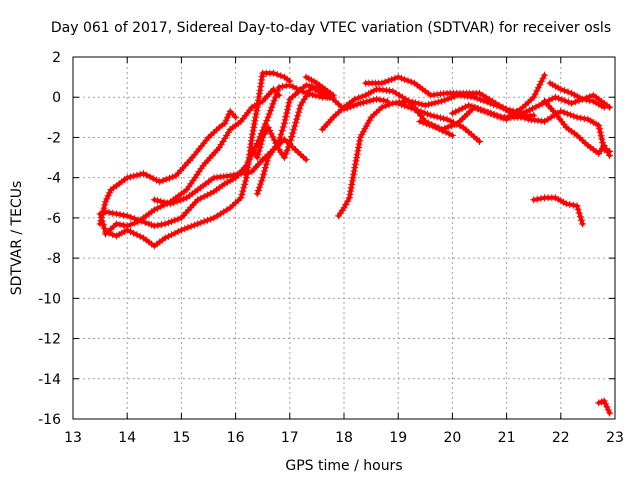  Describe the element at coordinates (49, 340) in the screenshot. I see `y-tick-label: -12` at that location.